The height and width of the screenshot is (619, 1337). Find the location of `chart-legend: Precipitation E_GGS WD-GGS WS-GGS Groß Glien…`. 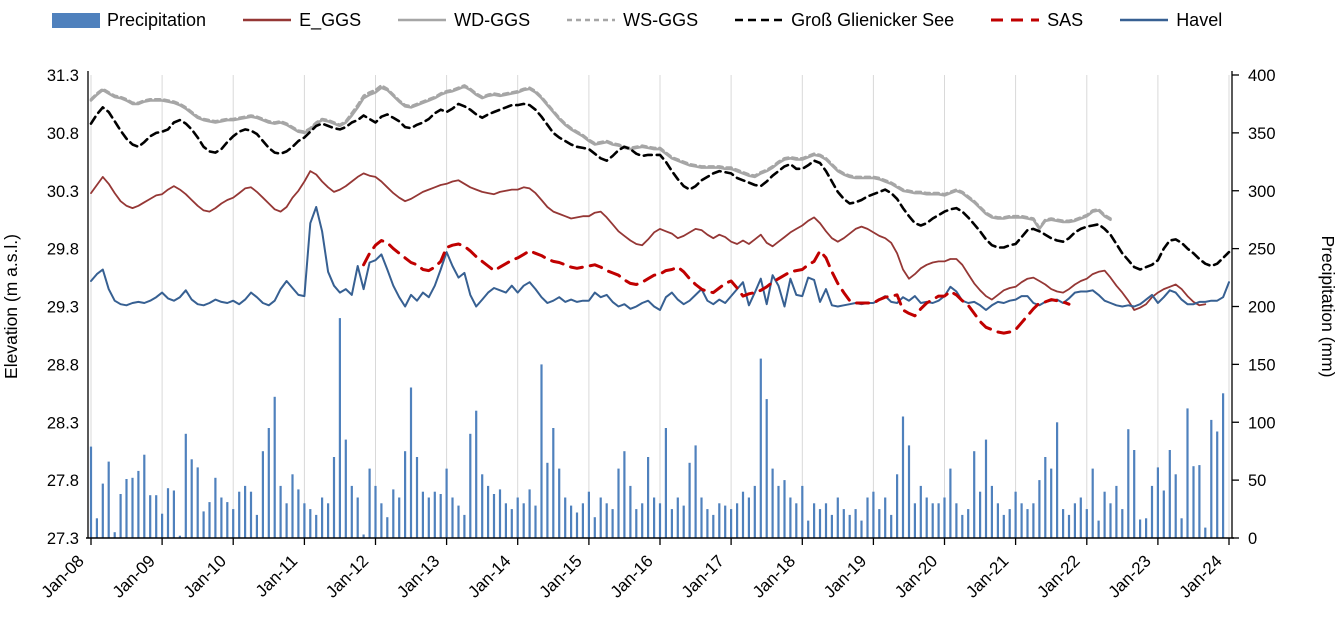

chart-legend: Precipitation E_GGS WD-GGS WS-GGS Groß Glien… is located at coordinates (694, 20).